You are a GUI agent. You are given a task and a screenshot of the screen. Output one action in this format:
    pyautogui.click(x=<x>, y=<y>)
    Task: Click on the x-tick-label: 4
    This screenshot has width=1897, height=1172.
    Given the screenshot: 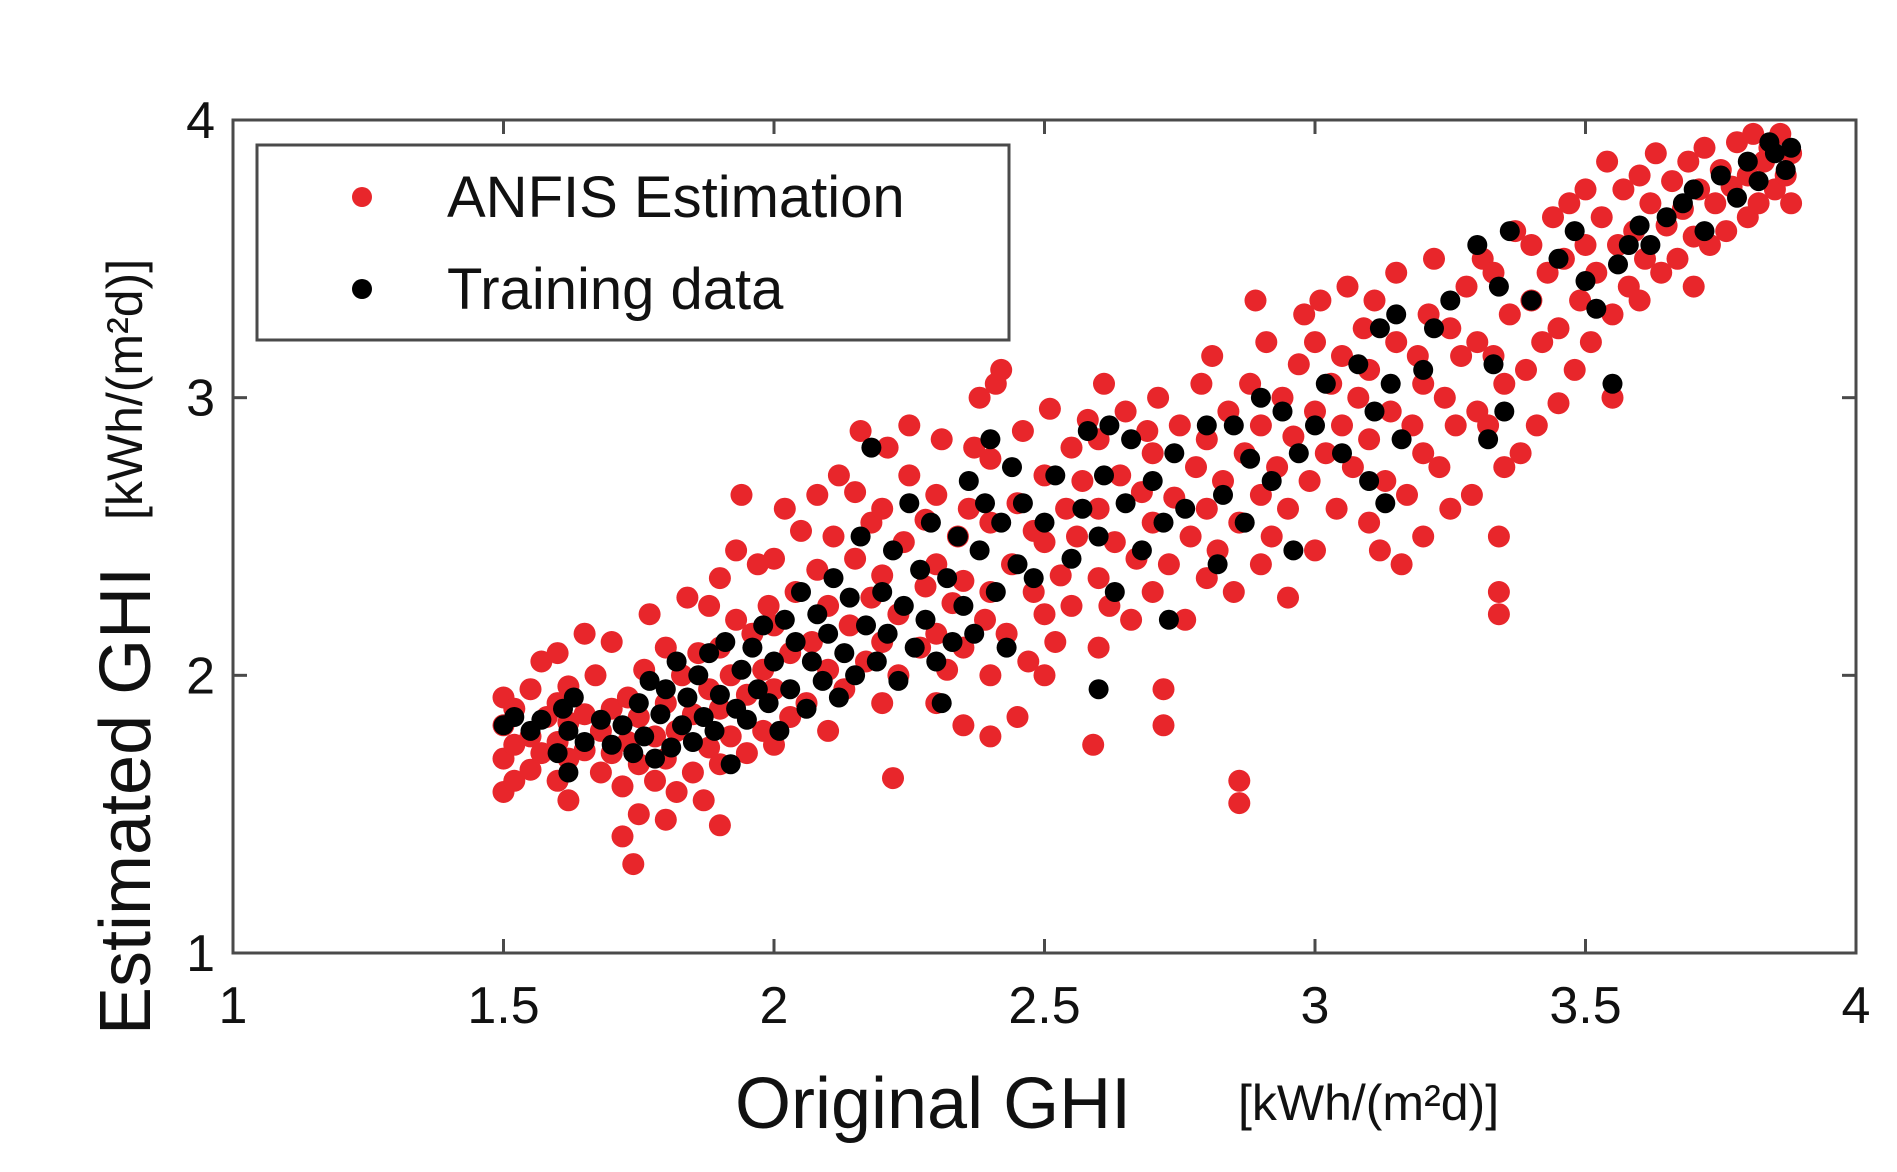 What is the action you would take?
    pyautogui.click(x=1856, y=1006)
    